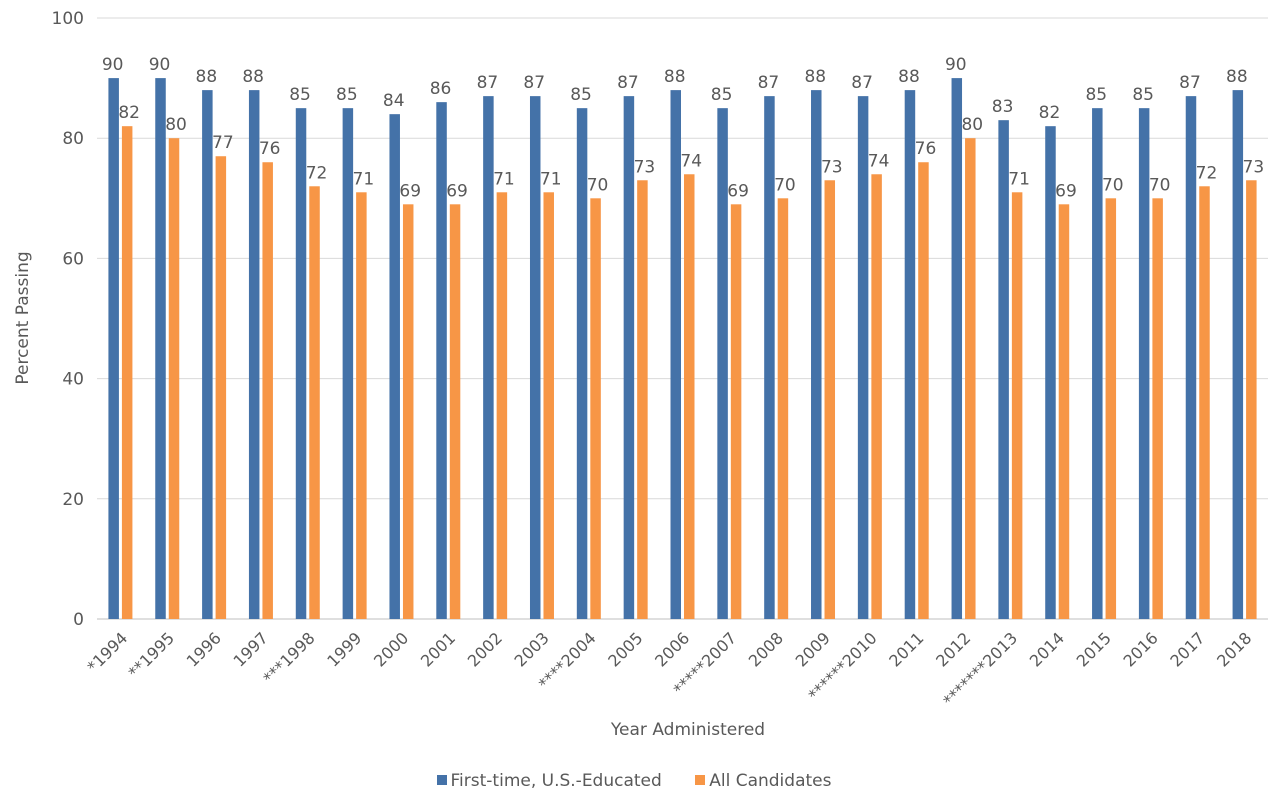  I want to click on x-tick-label: 2003, so click(532, 649).